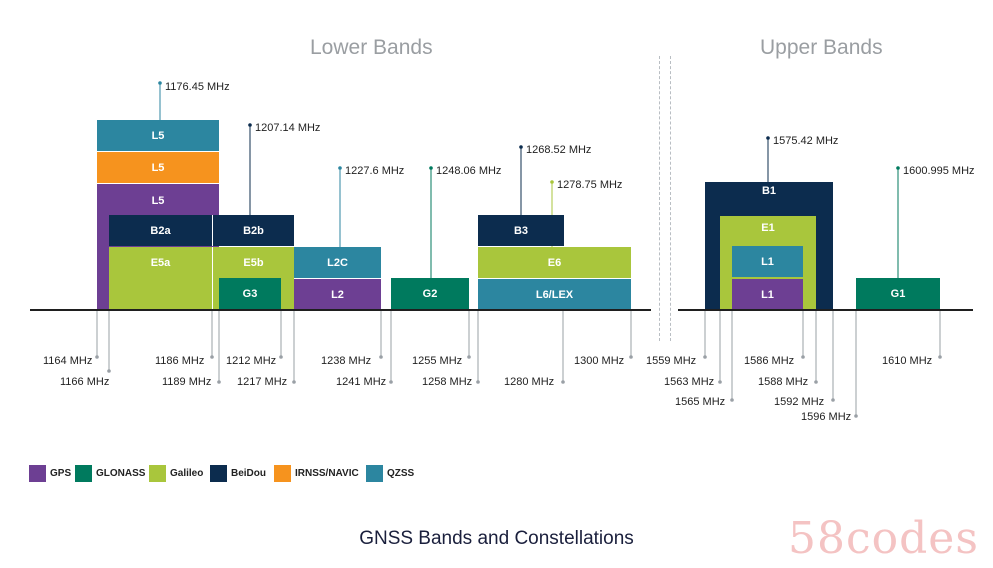 The height and width of the screenshot is (568, 993). Describe the element at coordinates (447, 382) in the screenshot. I see `edge-freq-label: 1258 MHz` at that location.